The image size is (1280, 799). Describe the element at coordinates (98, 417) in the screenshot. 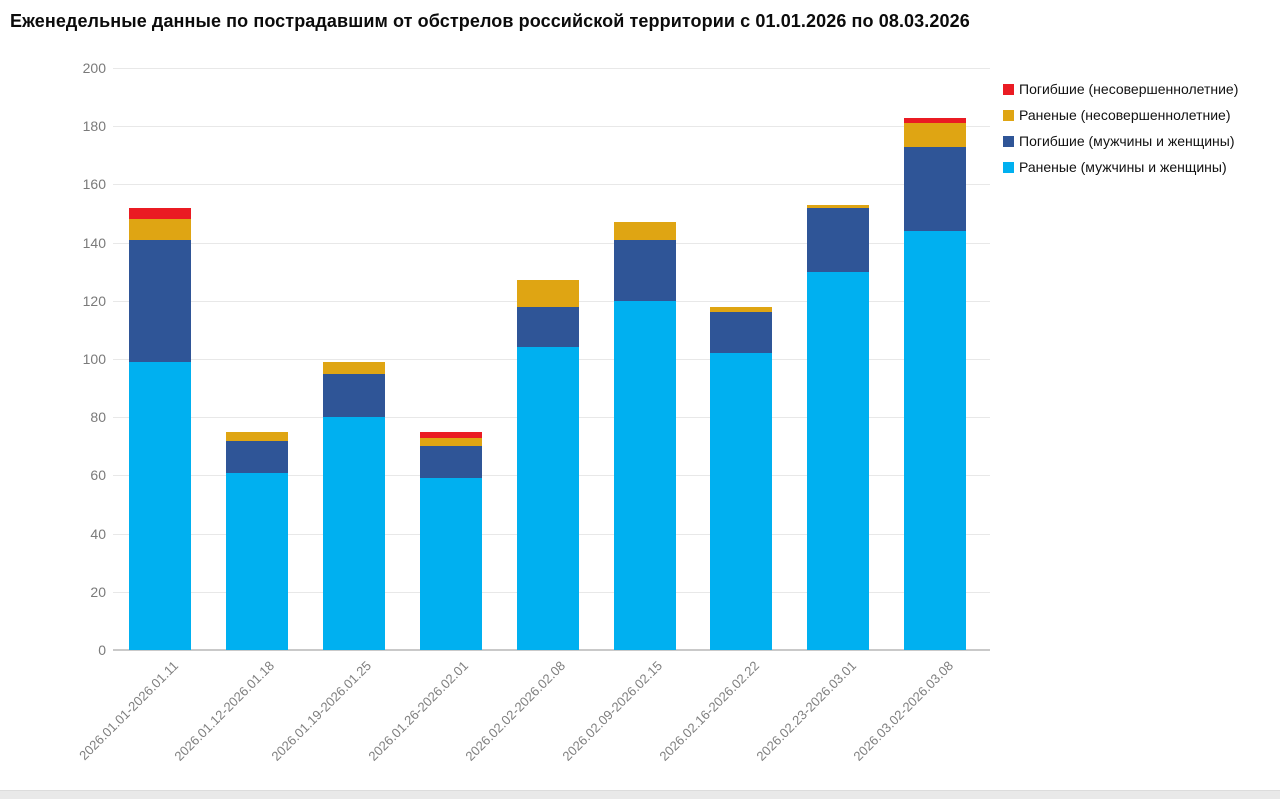

I see `y-tick-label: 80` at that location.